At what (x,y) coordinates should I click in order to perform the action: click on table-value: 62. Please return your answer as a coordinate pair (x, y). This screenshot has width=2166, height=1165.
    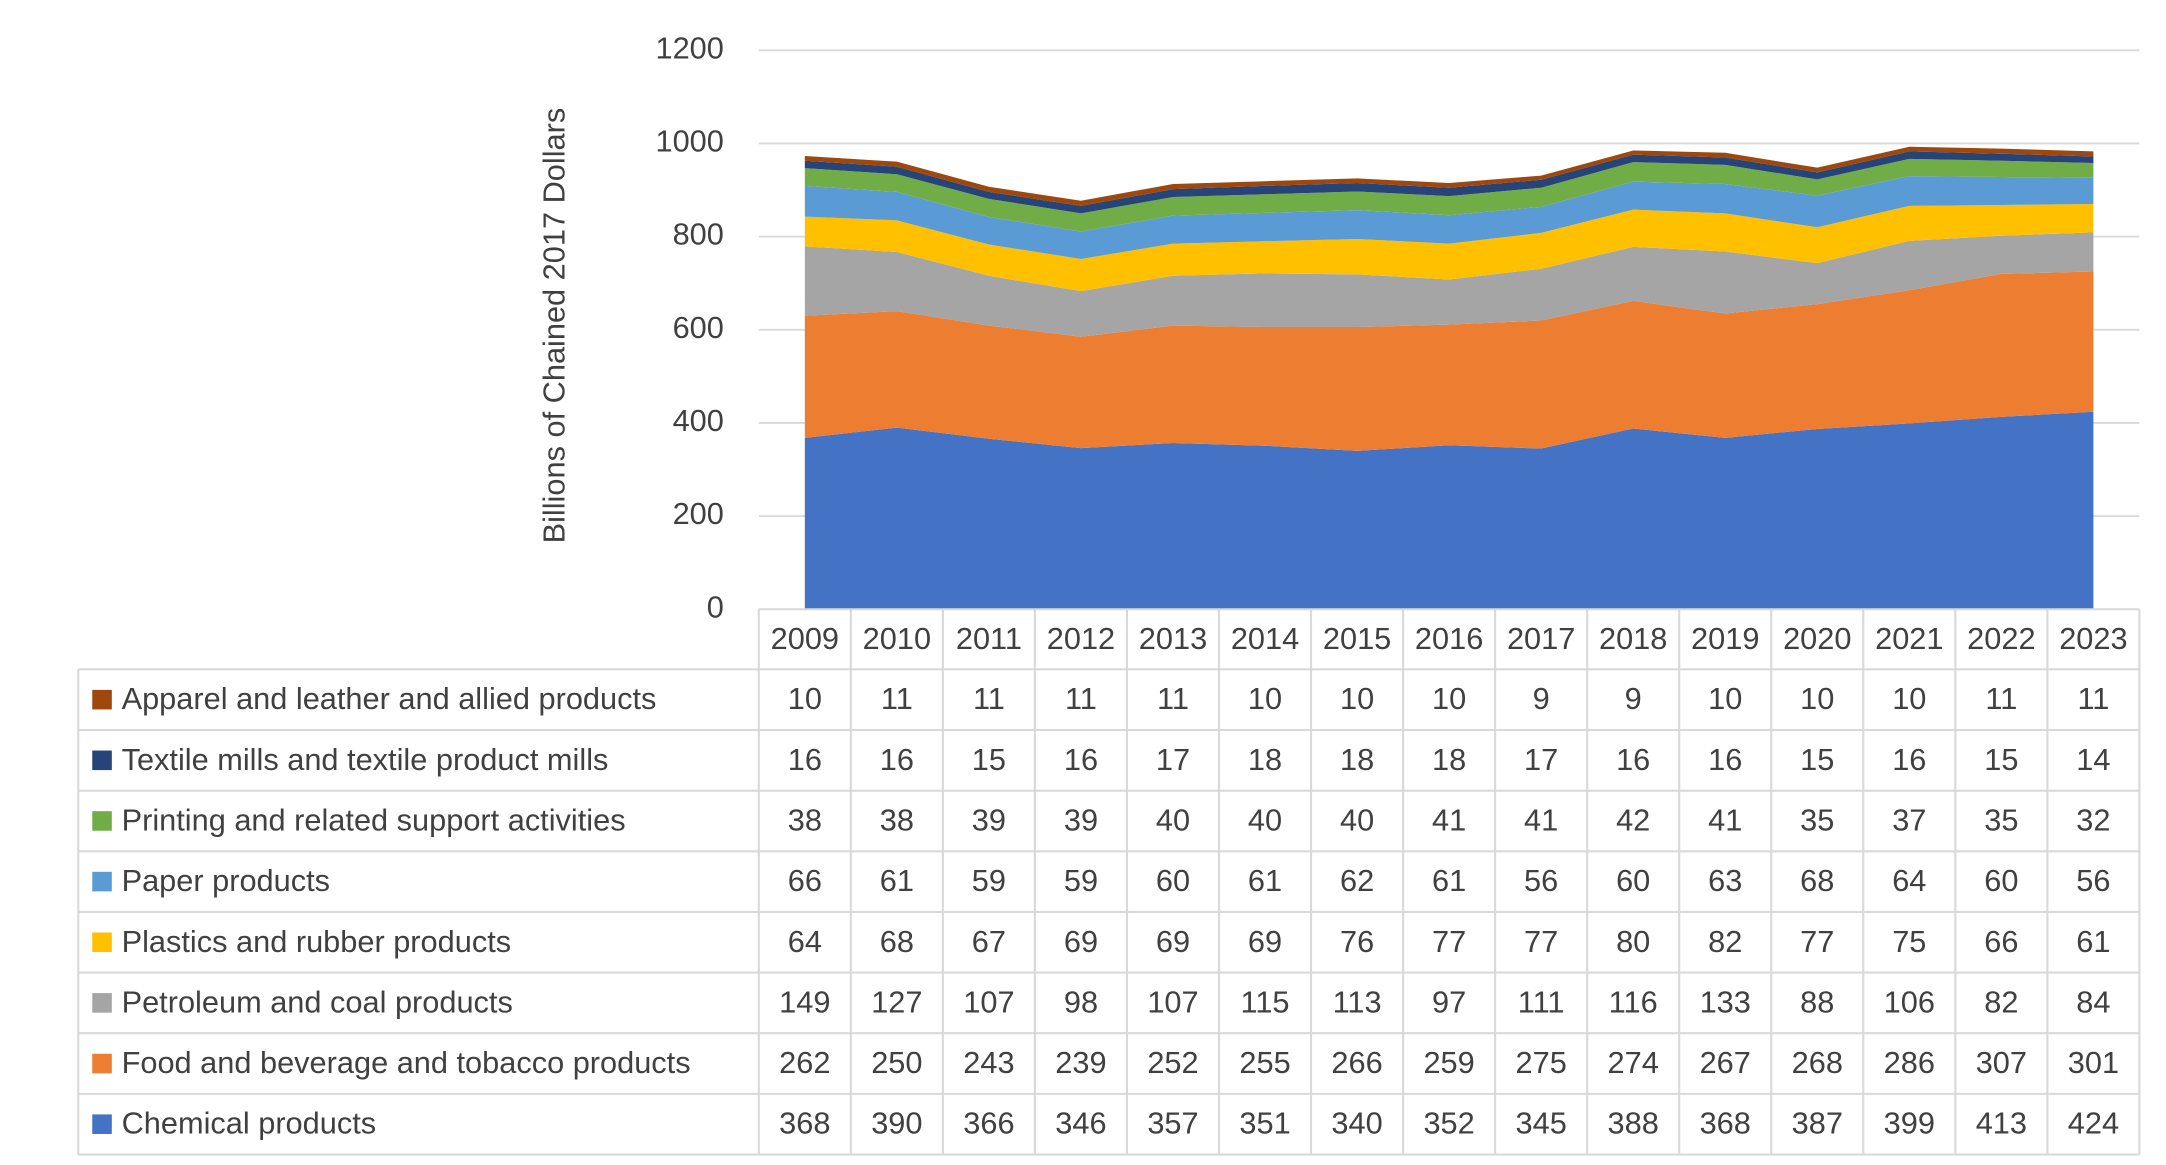
    Looking at the image, I should click on (1357, 880).